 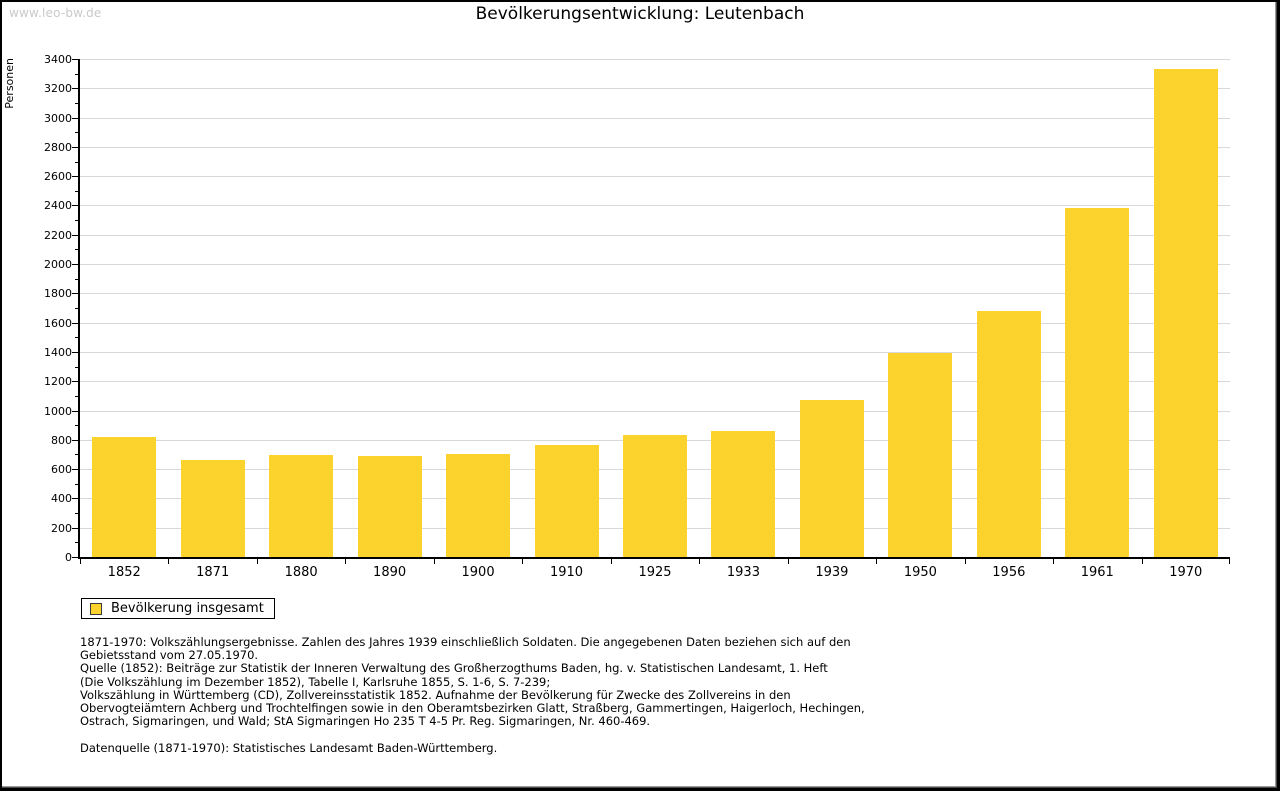 I want to click on y-tick-label: 3200, so click(x=58, y=89).